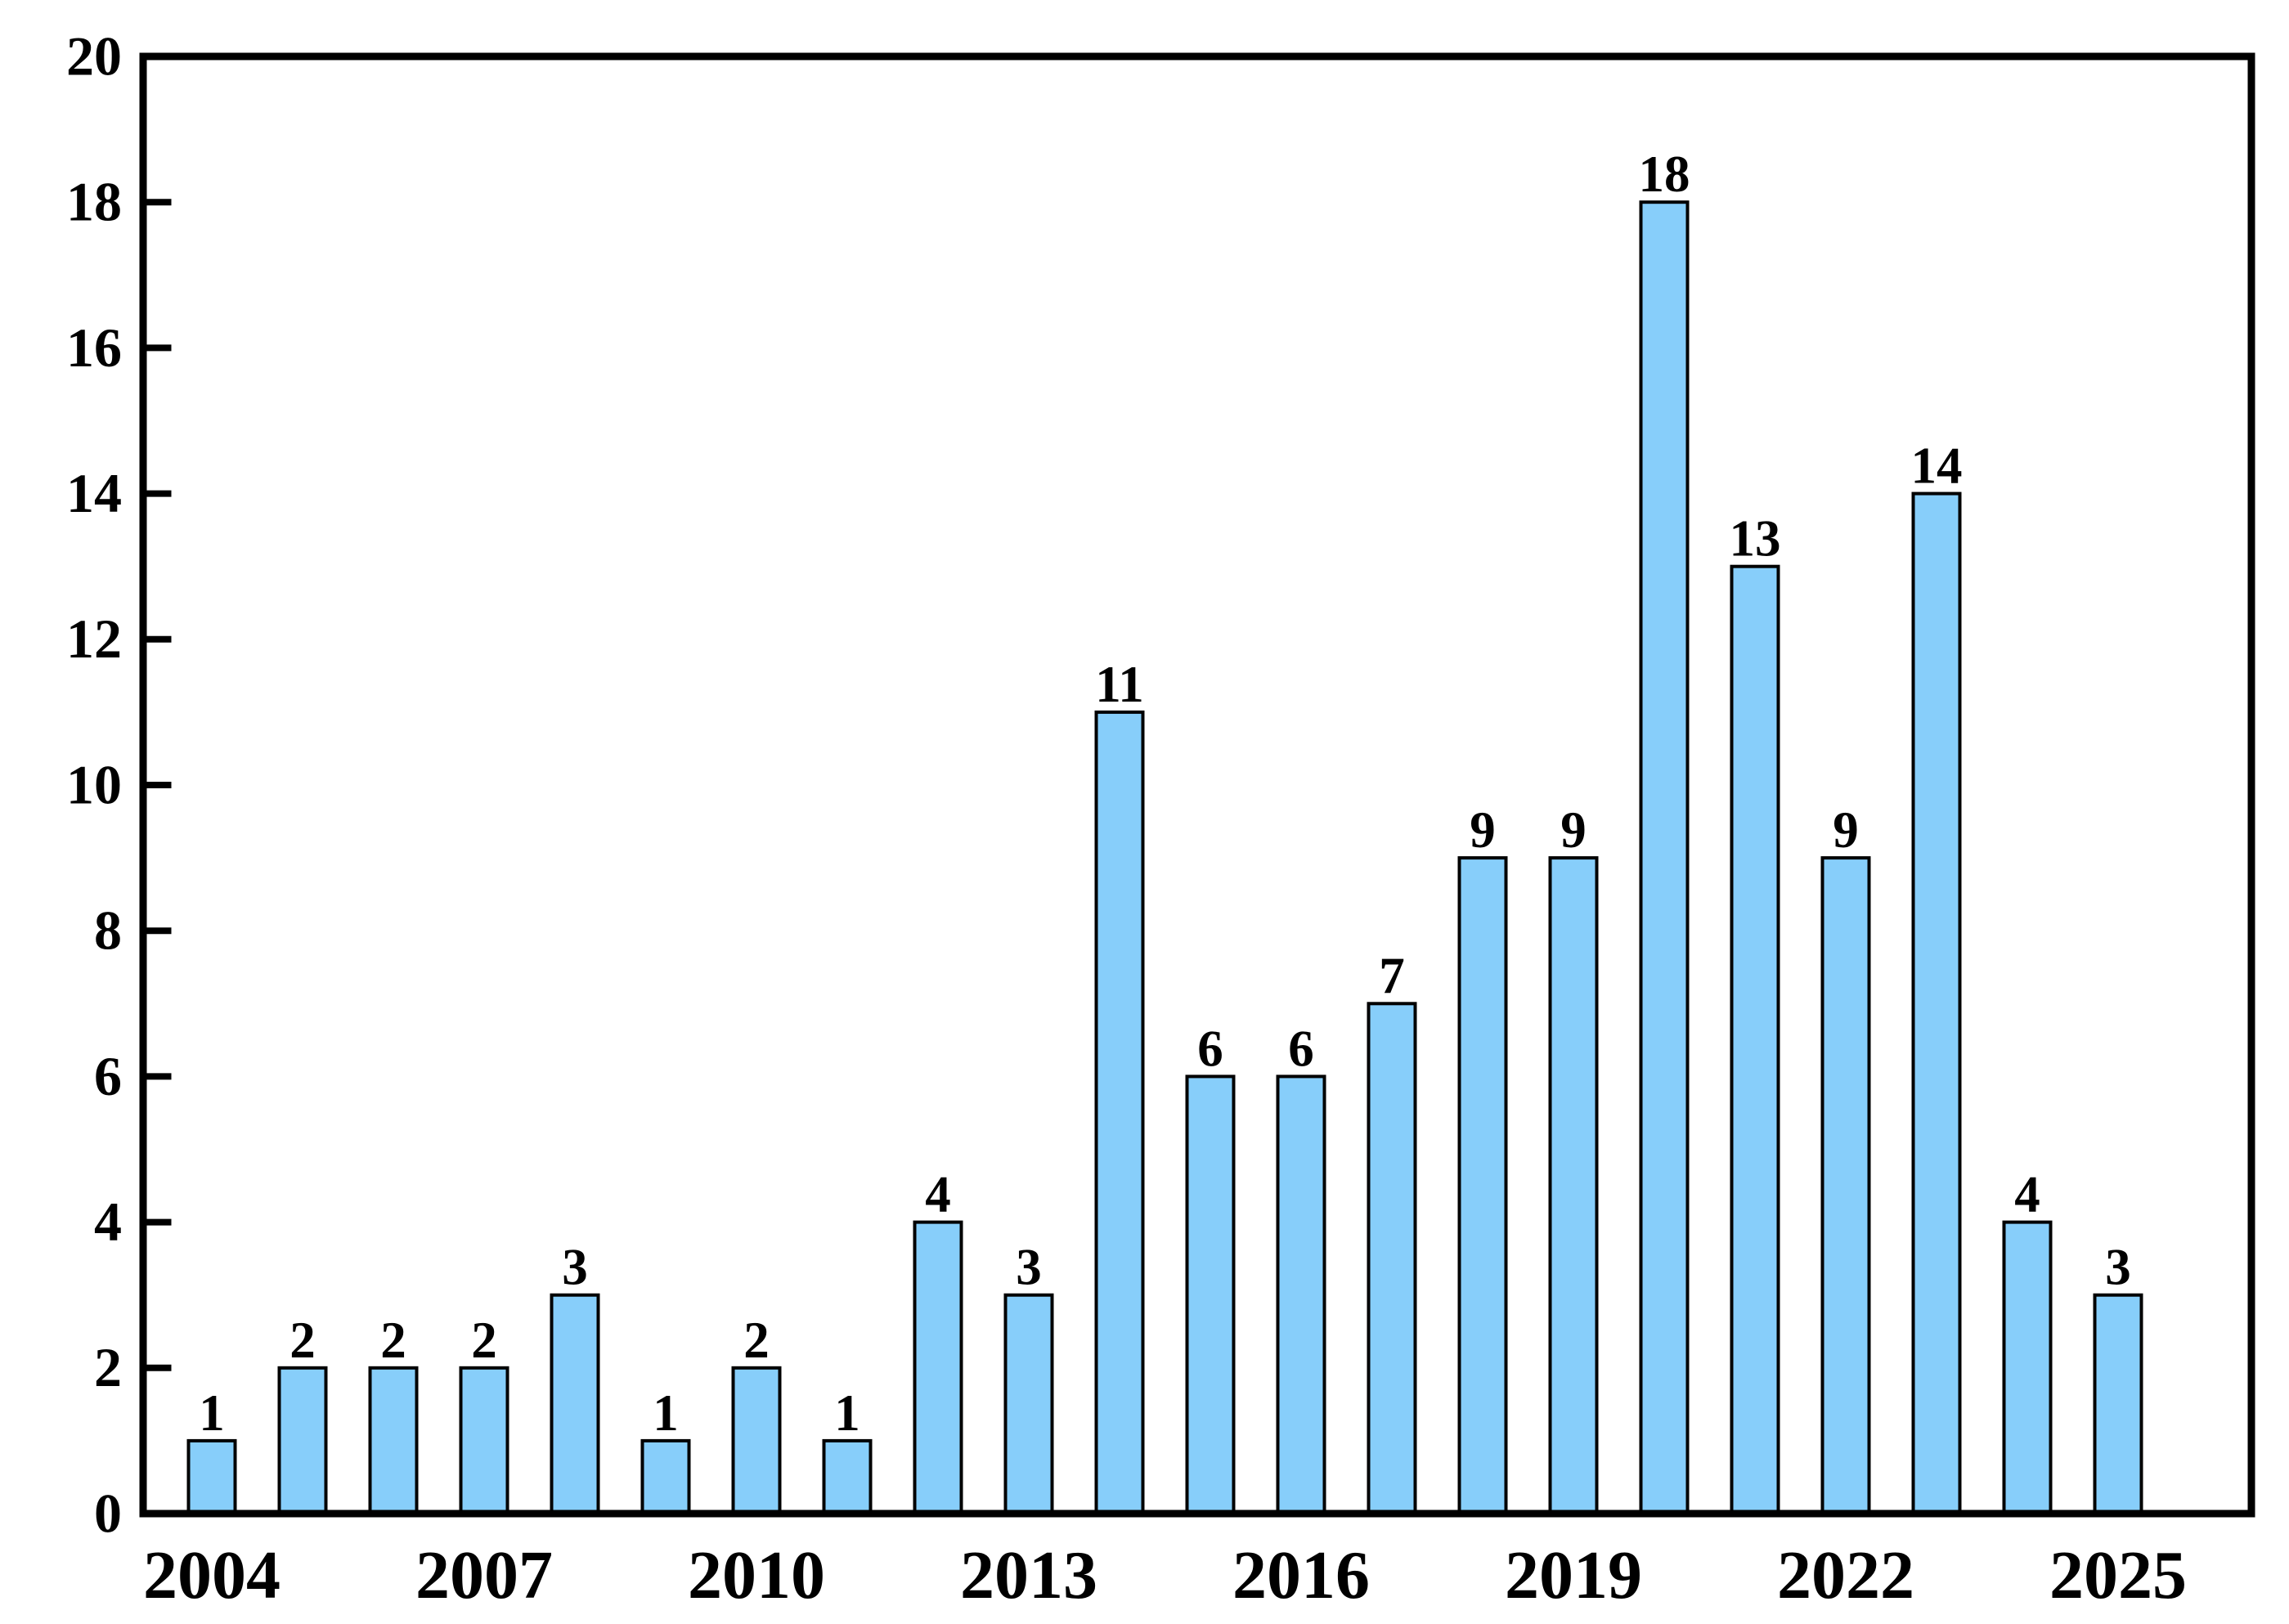 This screenshot has width=2289, height=1624. Describe the element at coordinates (1756, 539) in the screenshot. I see `bar-value-label: 13` at that location.